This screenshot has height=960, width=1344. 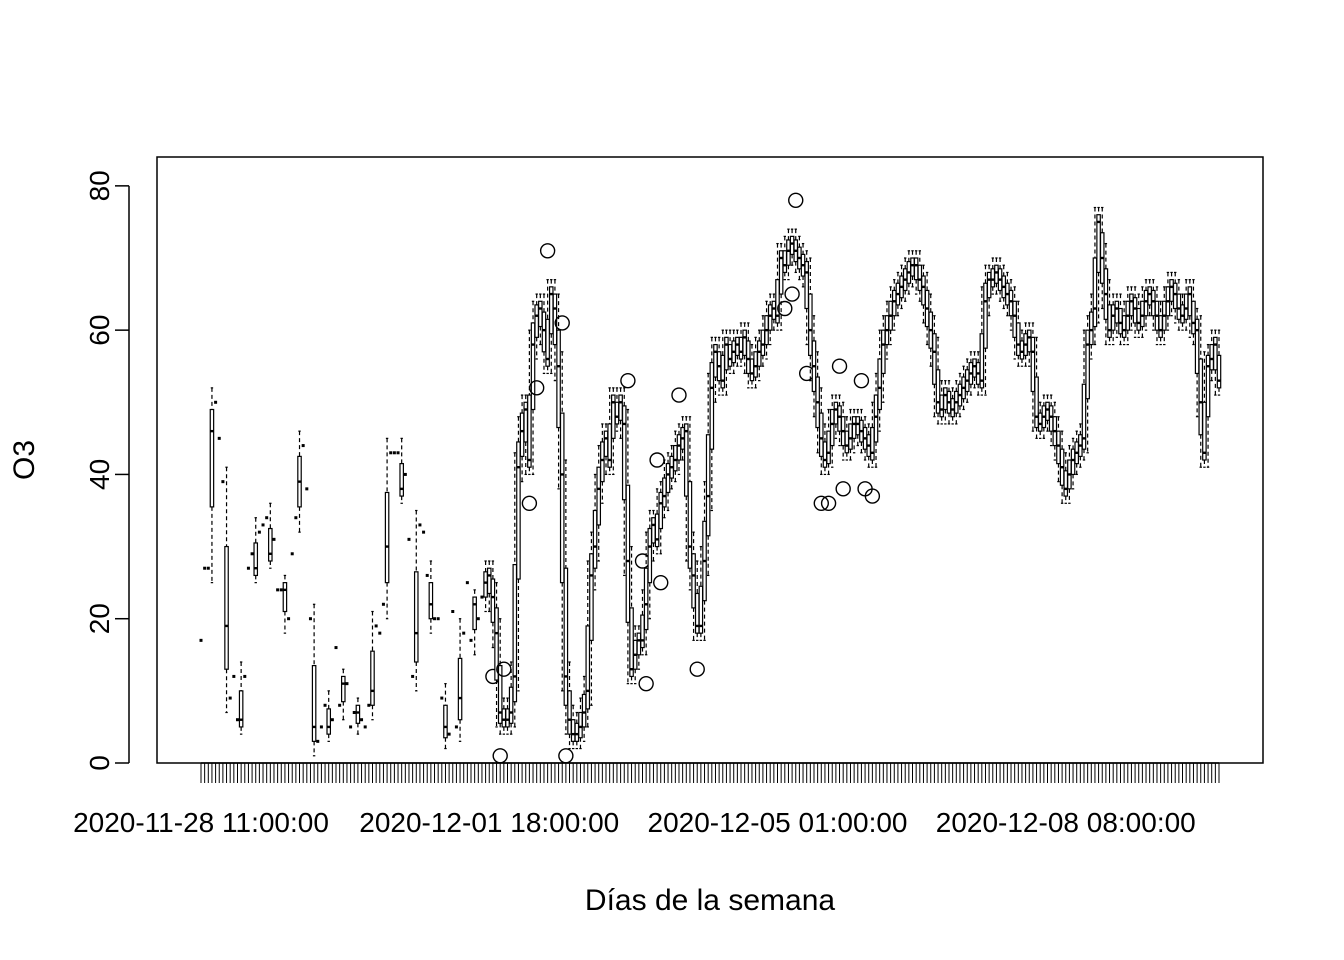 I want to click on y-tick-label: 40, so click(x=99, y=474).